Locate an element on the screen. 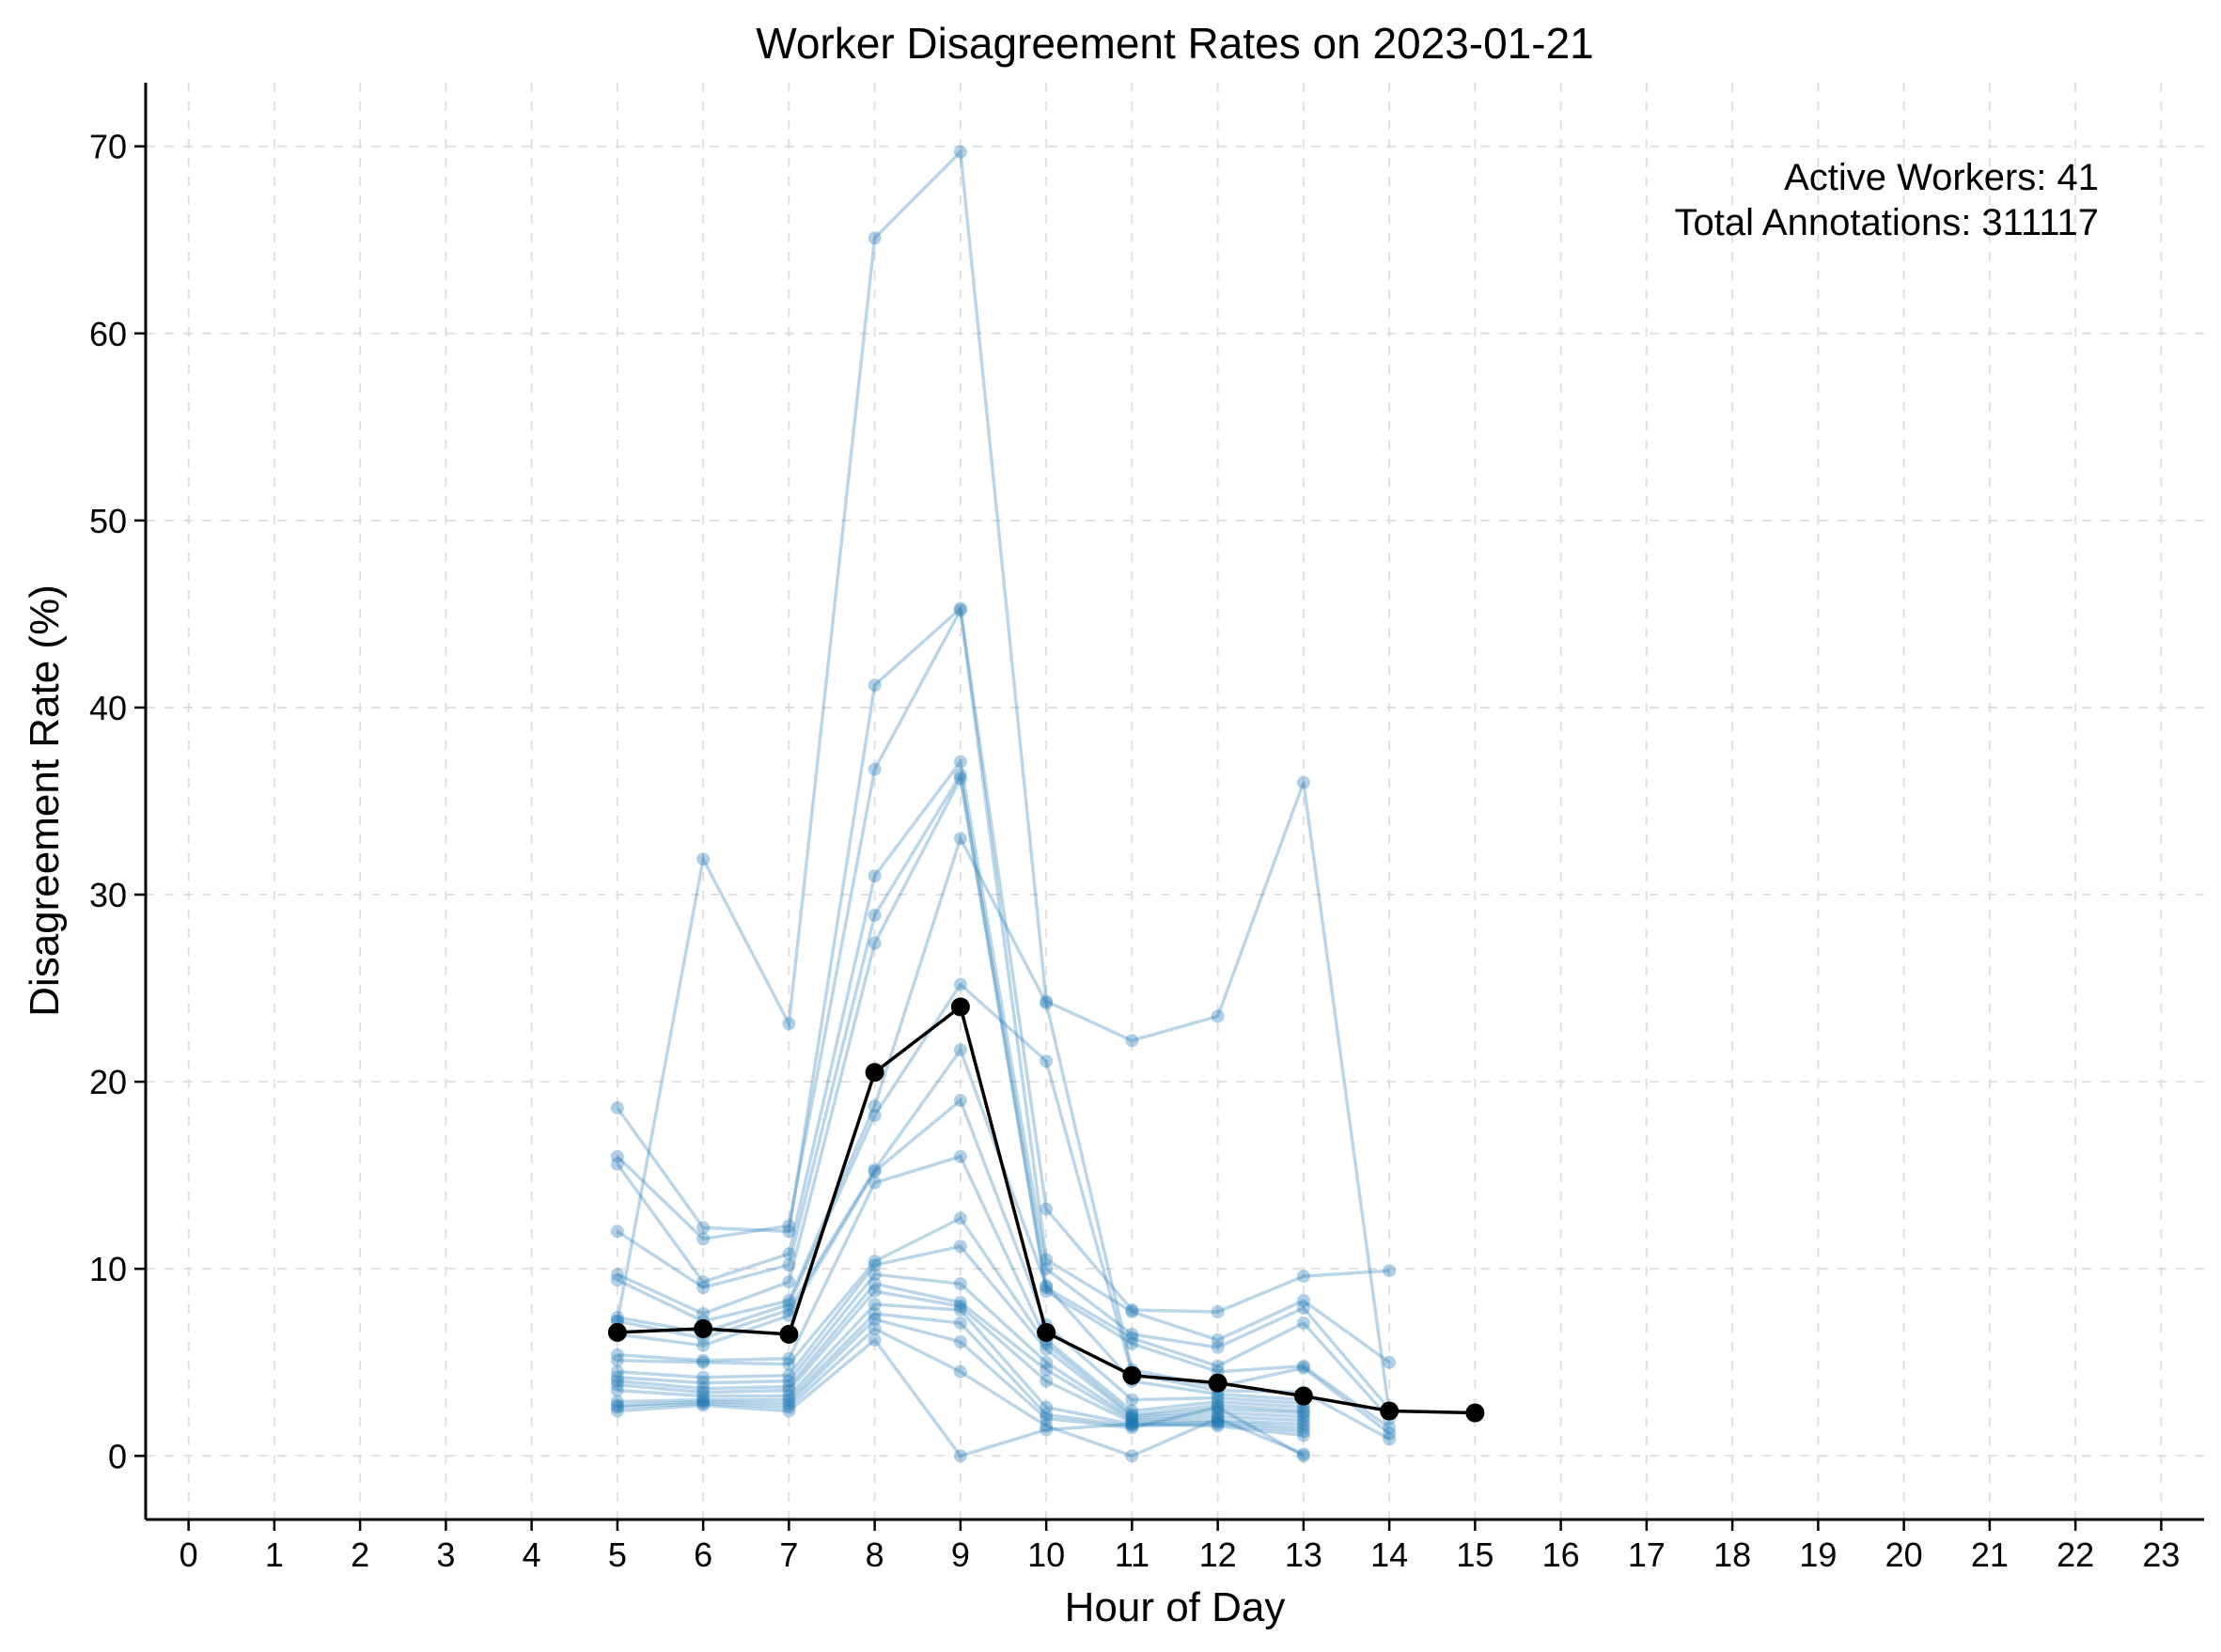 The height and width of the screenshot is (1652, 2221). x-tick-label: 5 is located at coordinates (617, 1554).